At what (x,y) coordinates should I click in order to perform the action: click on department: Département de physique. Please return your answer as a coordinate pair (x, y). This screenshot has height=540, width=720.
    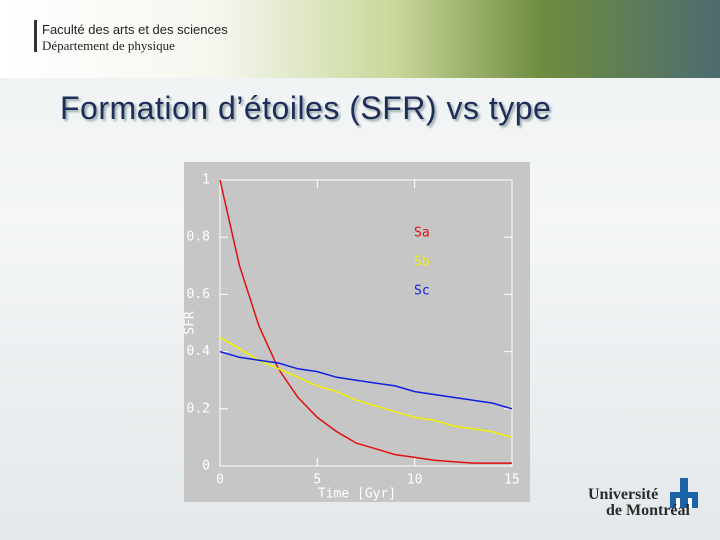
    Looking at the image, I should click on (108, 45).